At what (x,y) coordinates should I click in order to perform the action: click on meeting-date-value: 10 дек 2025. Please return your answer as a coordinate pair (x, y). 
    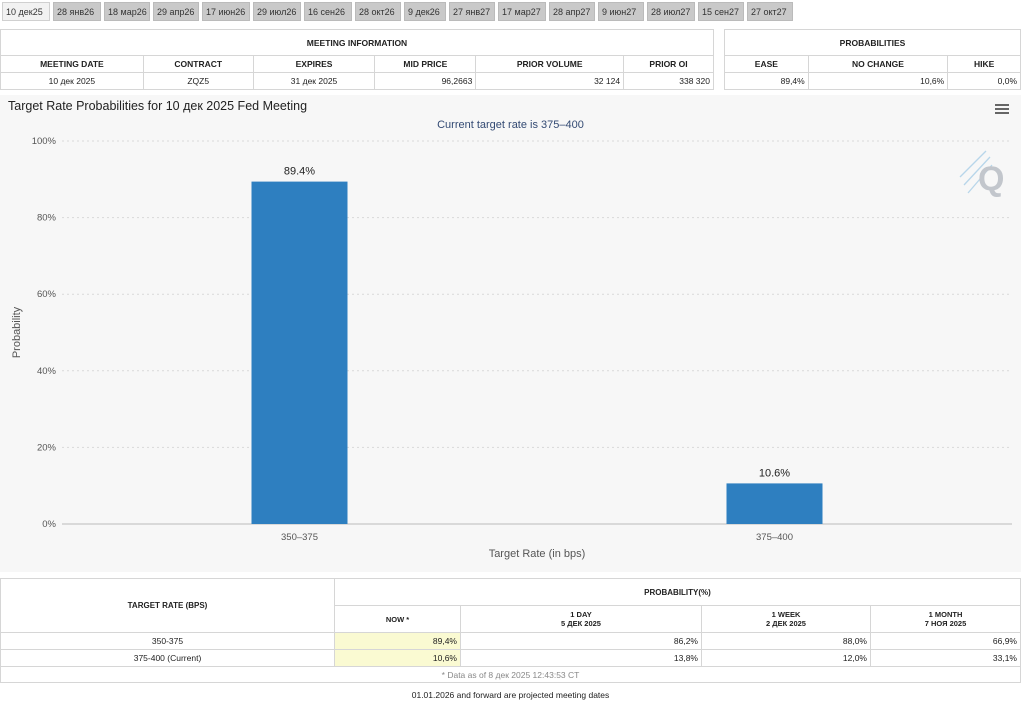
    Looking at the image, I should click on (72, 81).